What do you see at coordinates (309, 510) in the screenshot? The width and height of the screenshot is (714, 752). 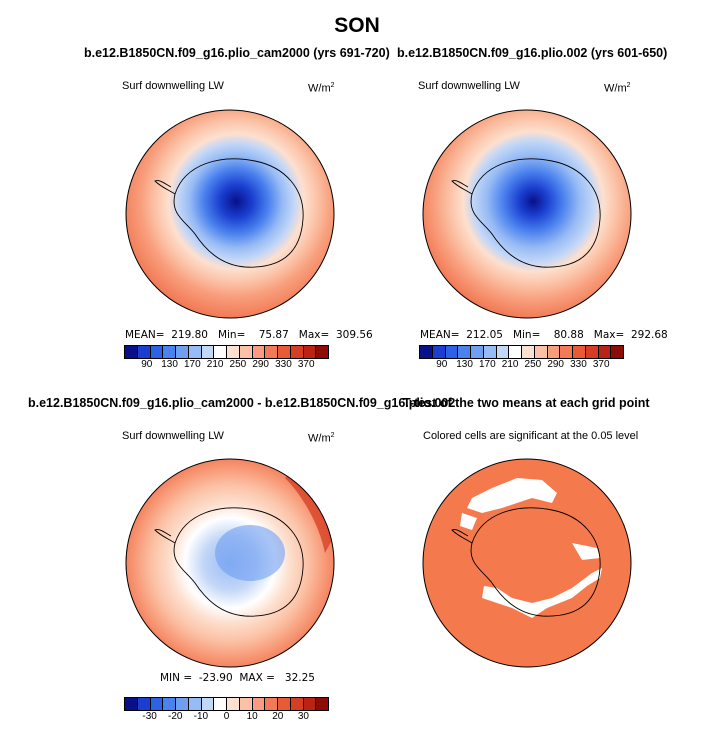 I see `positive-anomaly-band` at bounding box center [309, 510].